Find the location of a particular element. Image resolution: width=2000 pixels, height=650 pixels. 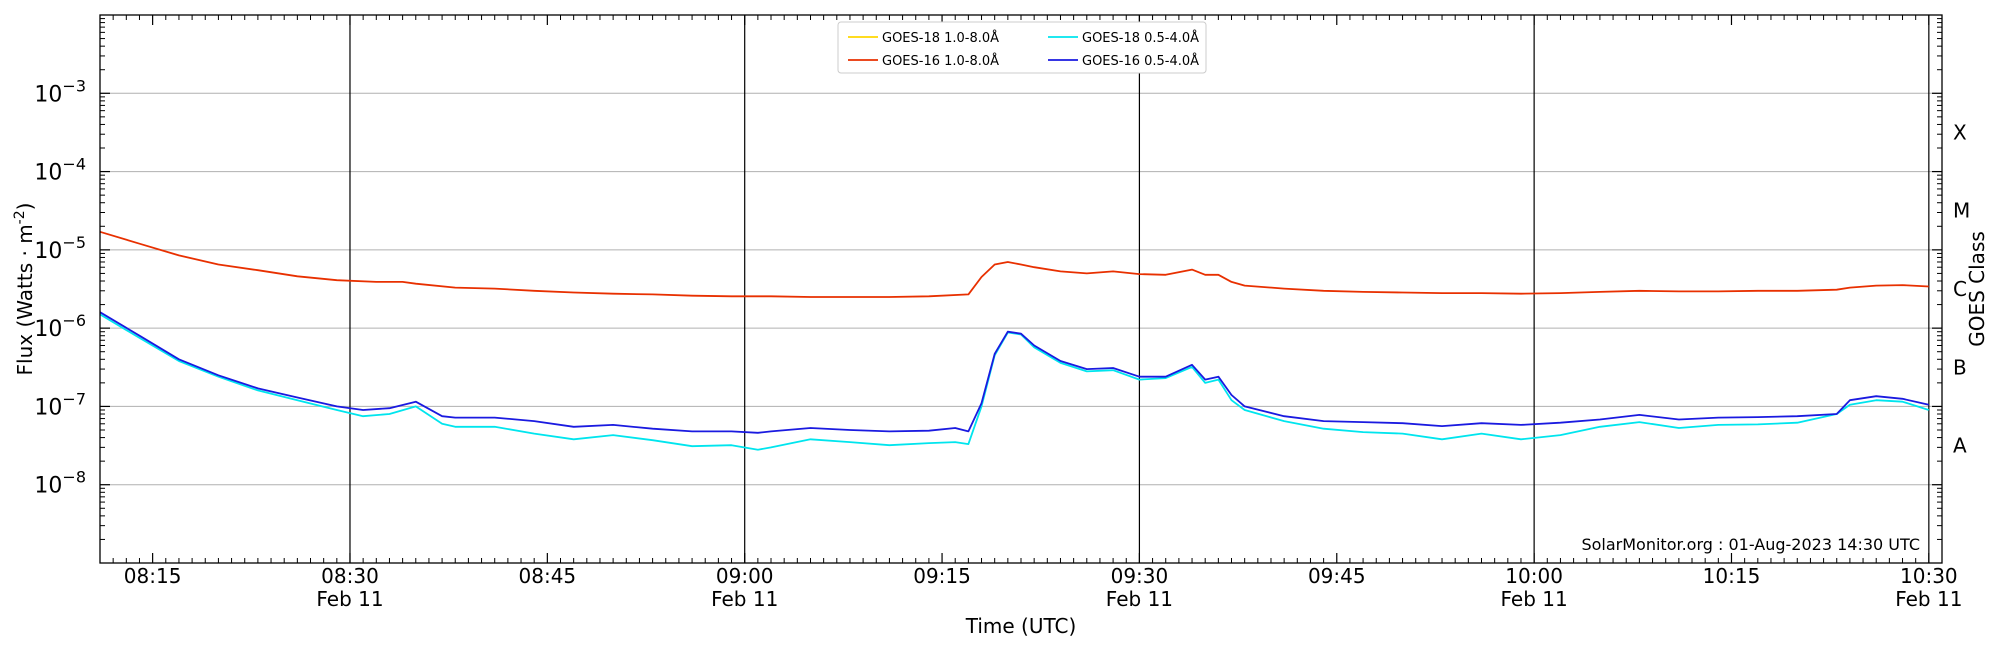

goes-class-axis-label: GOES Class is located at coordinates (1977, 289).